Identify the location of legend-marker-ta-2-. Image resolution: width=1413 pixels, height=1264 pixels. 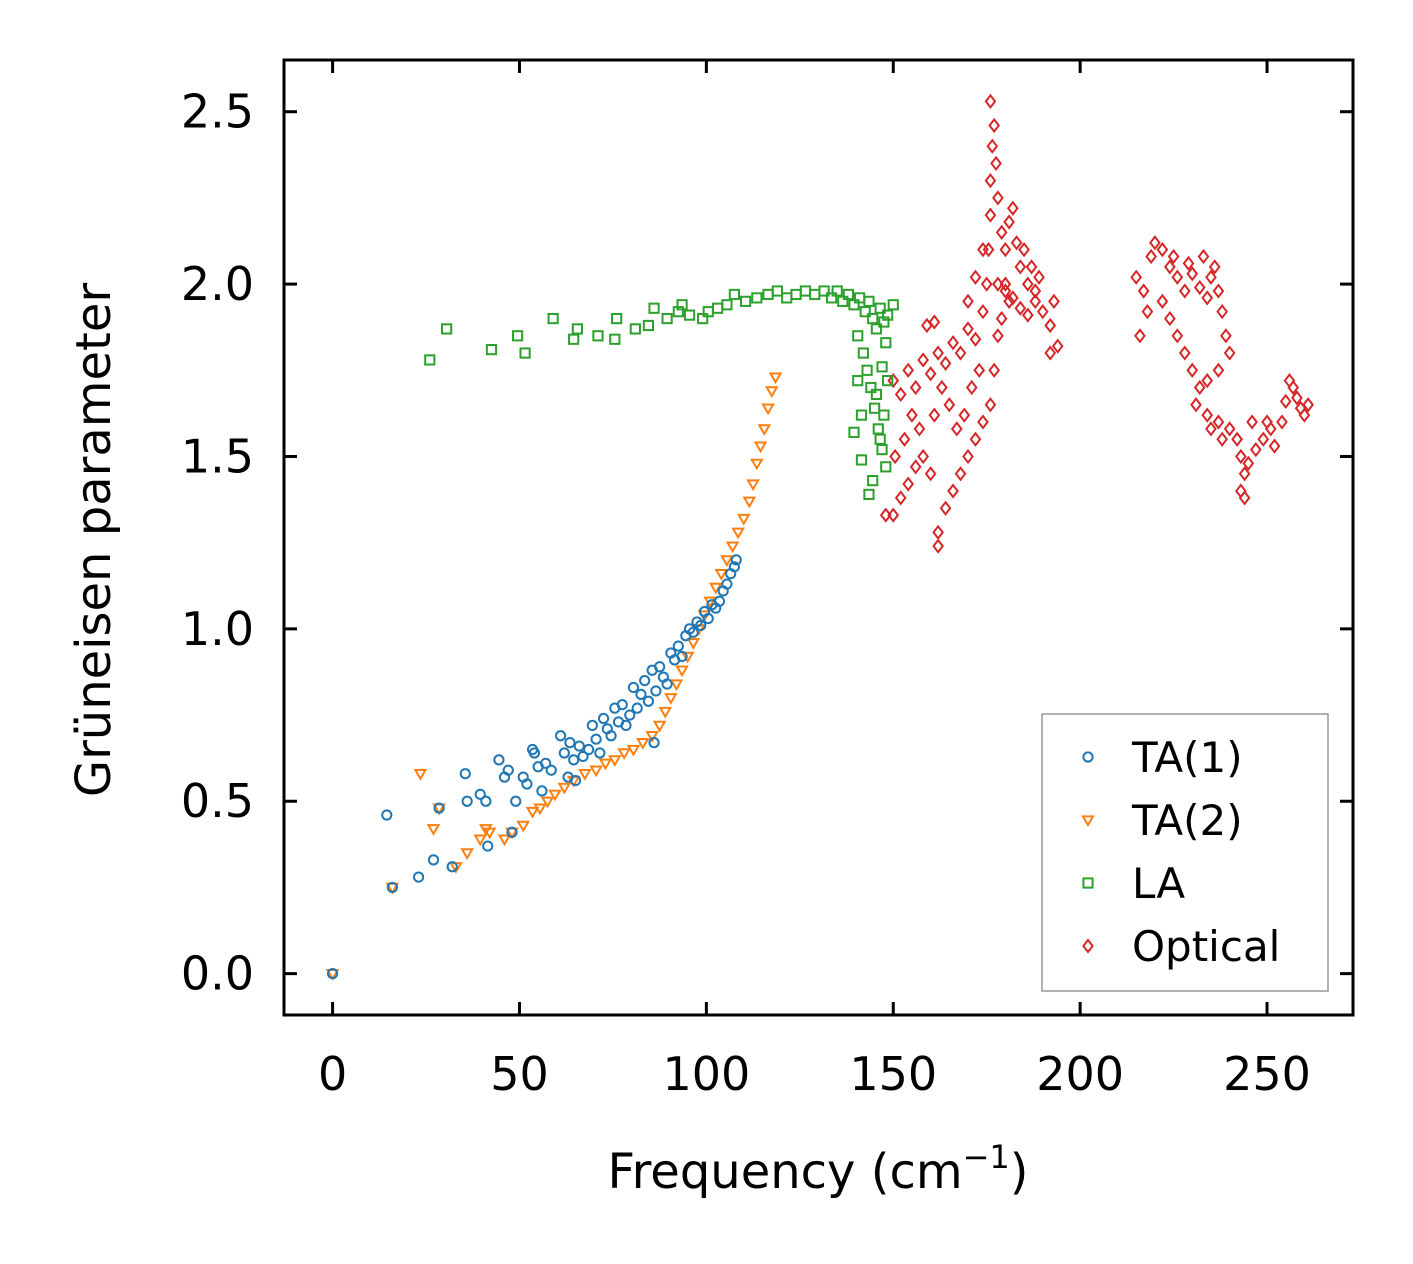
(1088, 821).